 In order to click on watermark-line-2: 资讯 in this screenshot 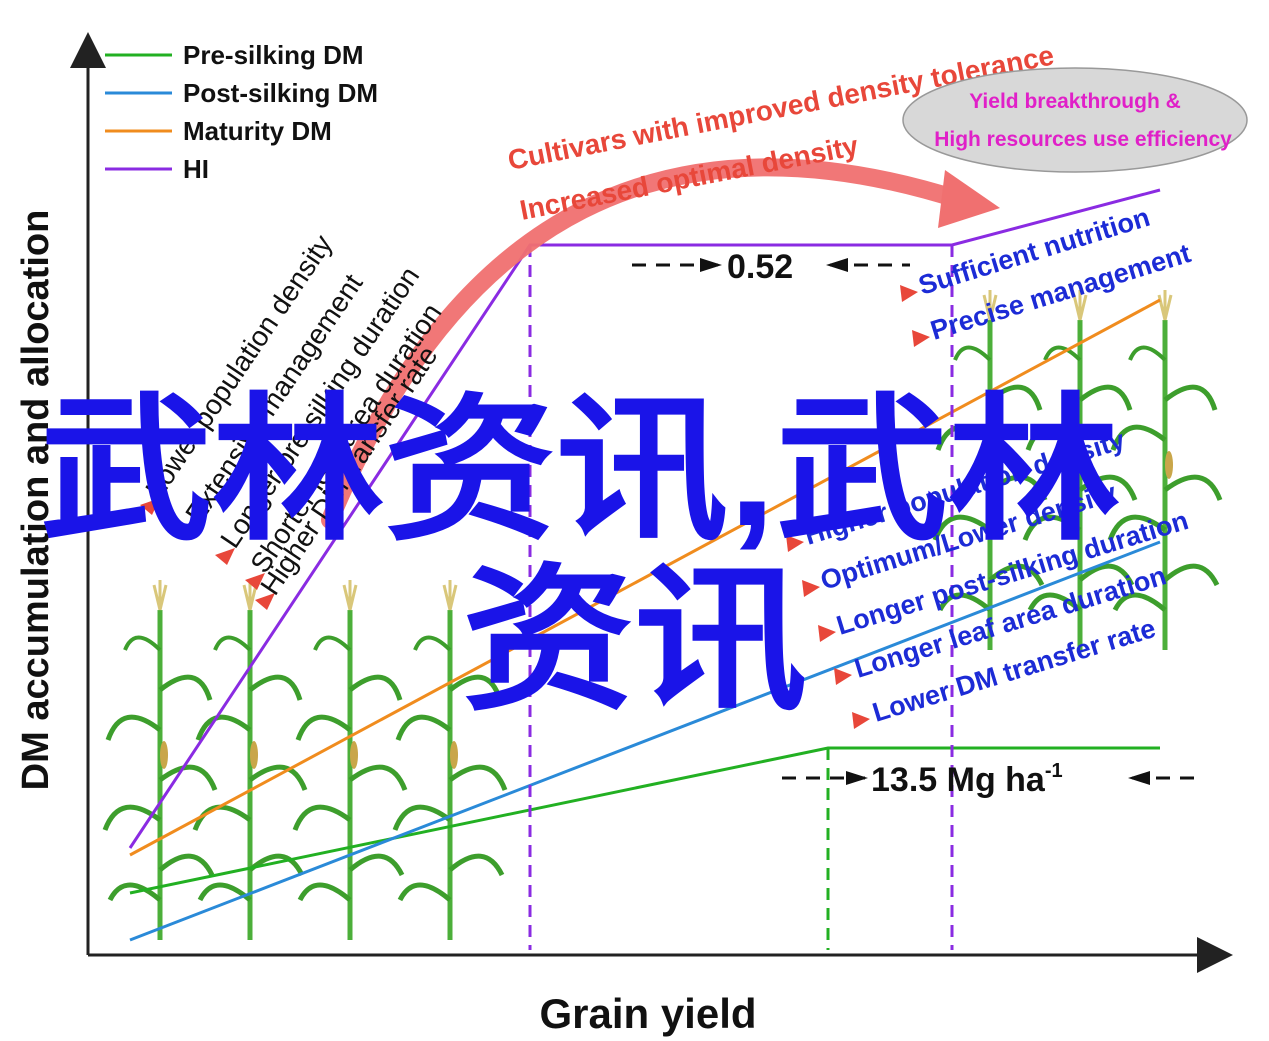, I will do `click(634, 641)`.